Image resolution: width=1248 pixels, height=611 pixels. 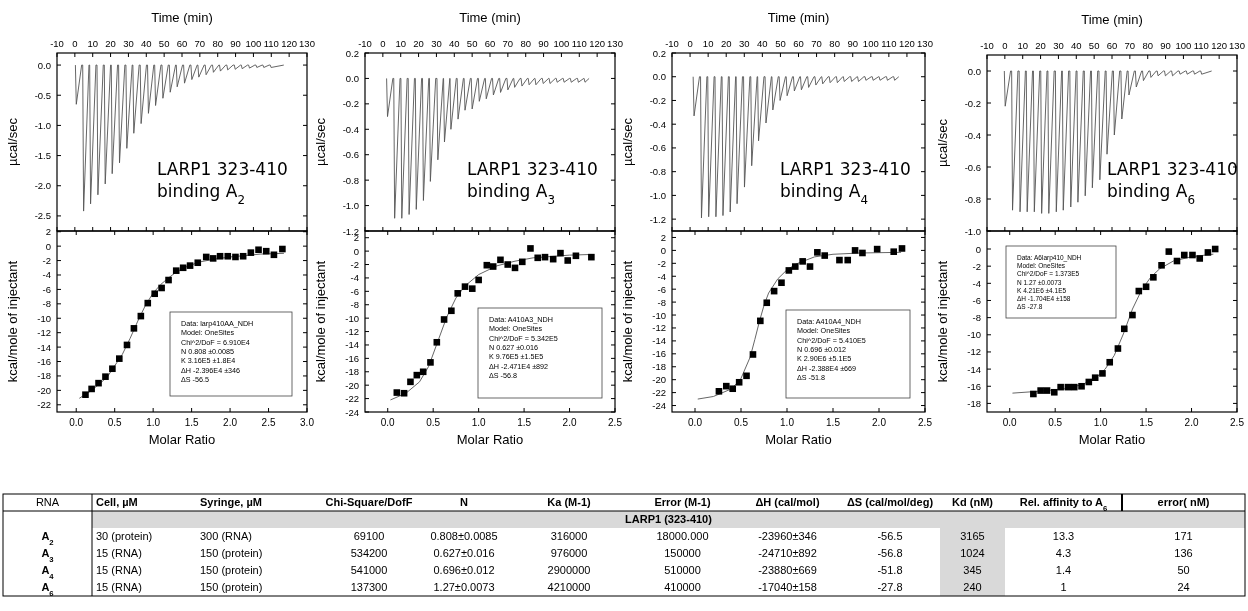 I want to click on y-tick-label: -16, so click(x=659, y=354).